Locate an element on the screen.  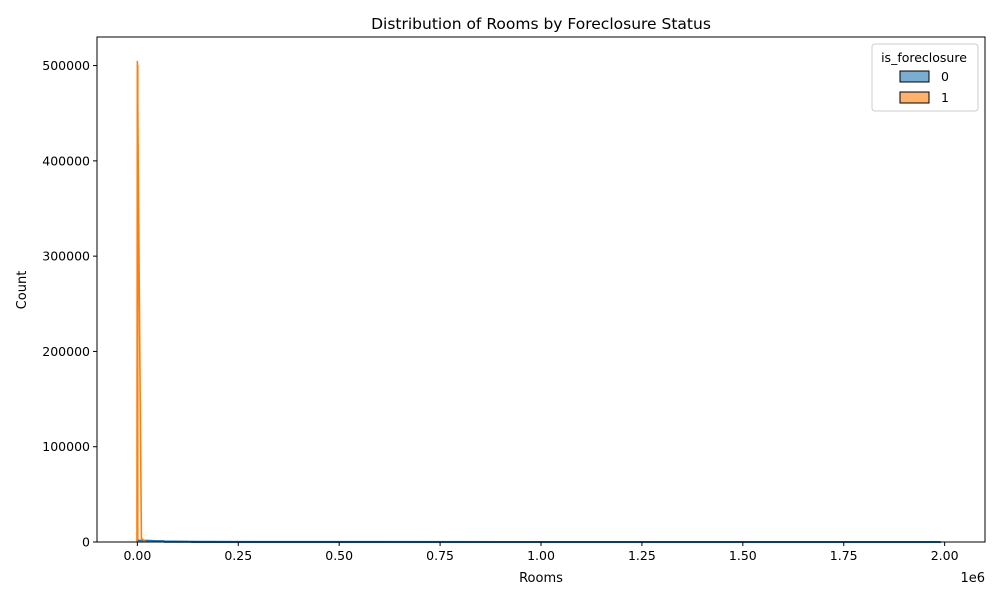
x-axis-offset-label: 1e6 is located at coordinates (972, 578).